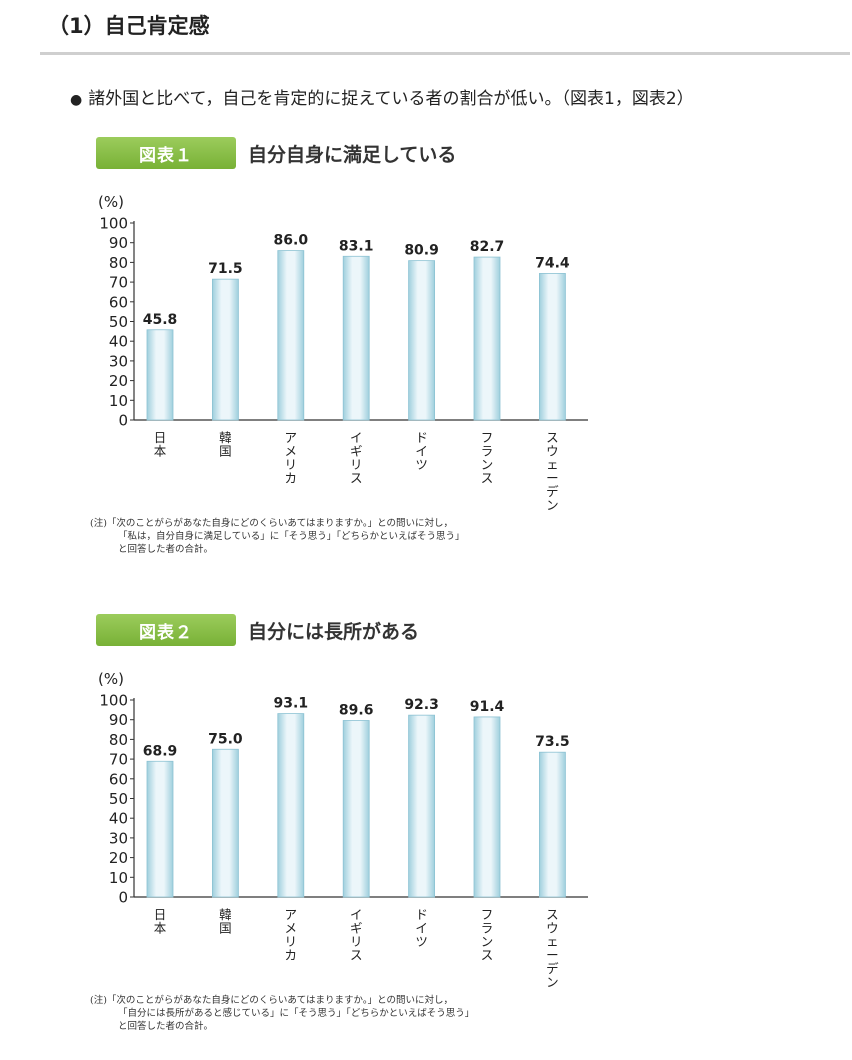 The image size is (852, 1060). I want to click on figure-1-header: 図表１ 自分自身に満足している, so click(370, 154).